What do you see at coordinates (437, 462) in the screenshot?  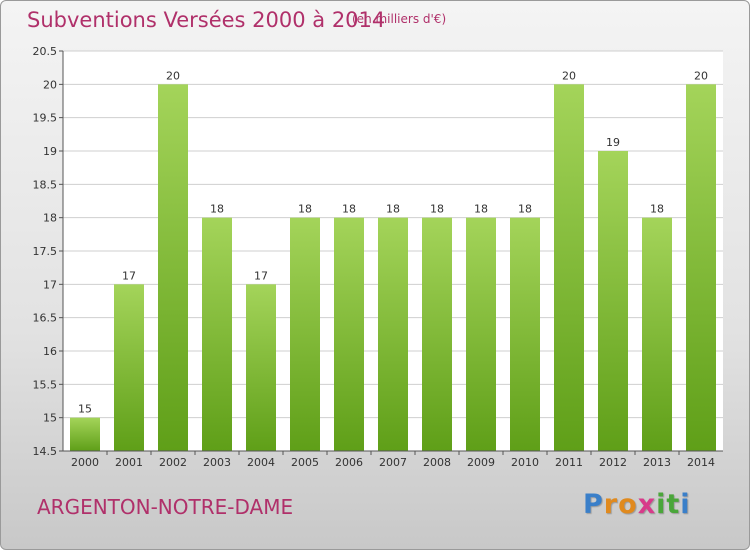 I see `x-tick-label: 2008` at bounding box center [437, 462].